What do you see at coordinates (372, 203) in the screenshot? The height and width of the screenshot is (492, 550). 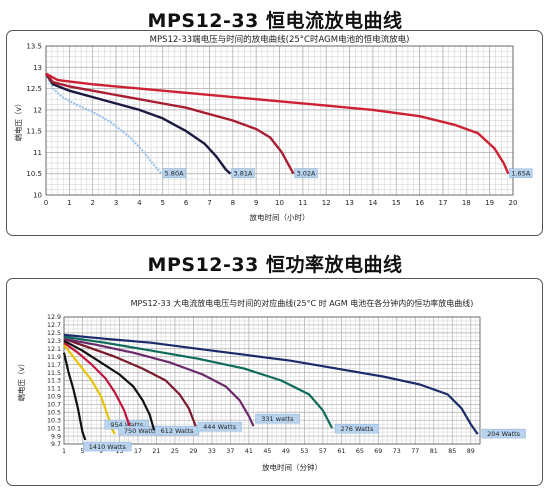 I see `chart1-x-tick-label: 14` at bounding box center [372, 203].